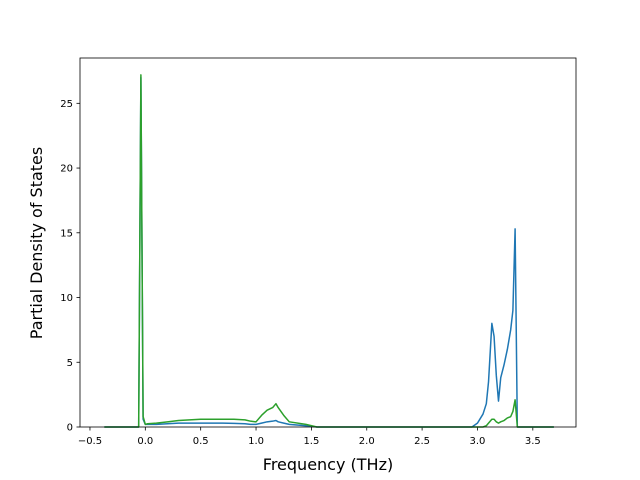 This screenshot has width=640, height=480. I want to click on y-tick-label: 5, so click(70, 363).